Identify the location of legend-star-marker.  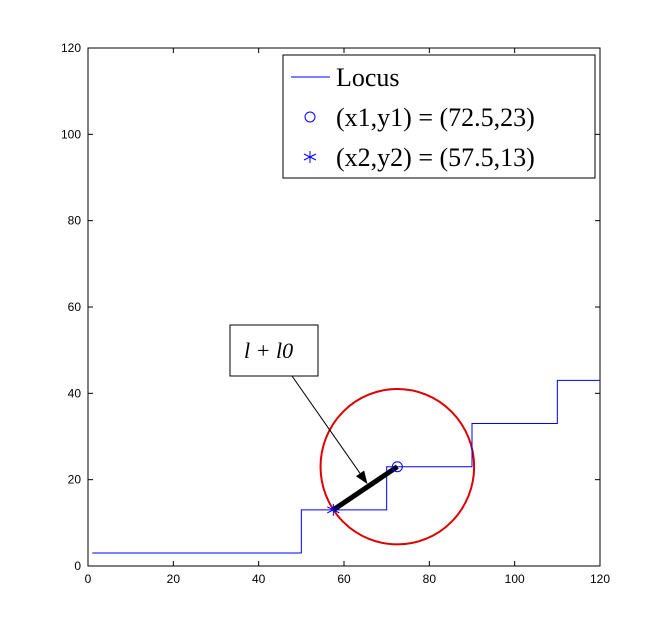
(310, 157).